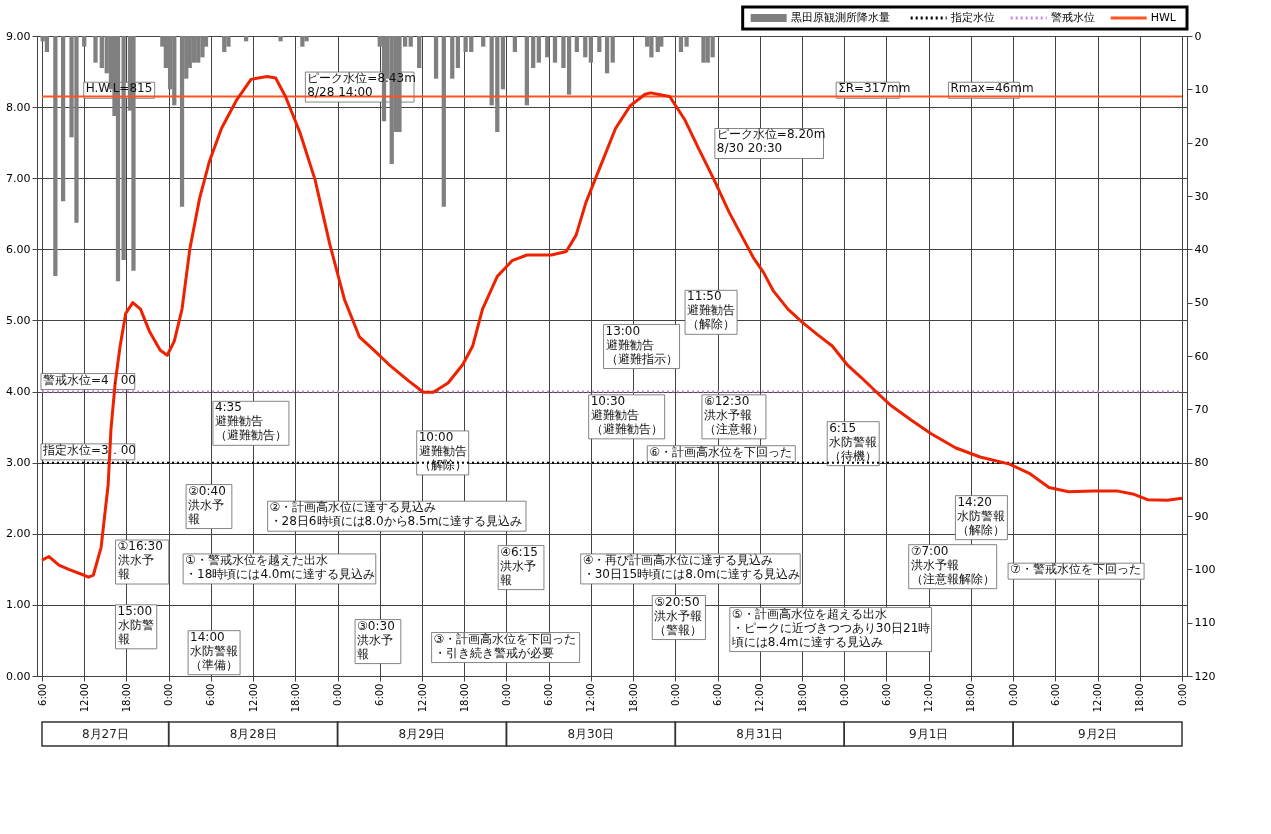 This screenshot has height=834, width=1271. Describe the element at coordinates (1201, 463) in the screenshot. I see `y2-tick-label: 80` at that location.